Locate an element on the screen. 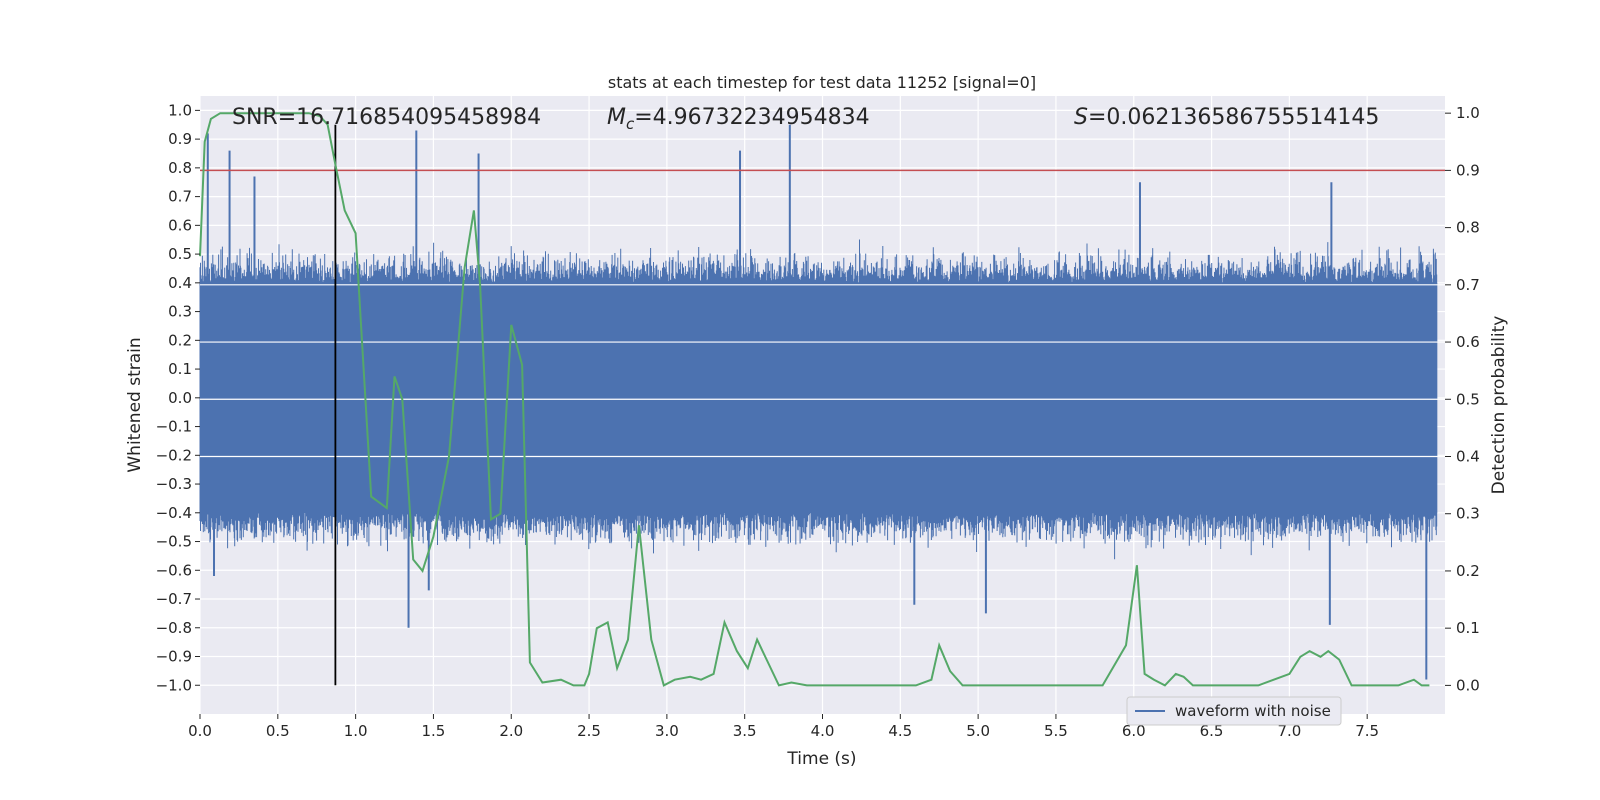 This screenshot has height=800, width=1600. x-tick-label: 7.0 is located at coordinates (1289, 731).